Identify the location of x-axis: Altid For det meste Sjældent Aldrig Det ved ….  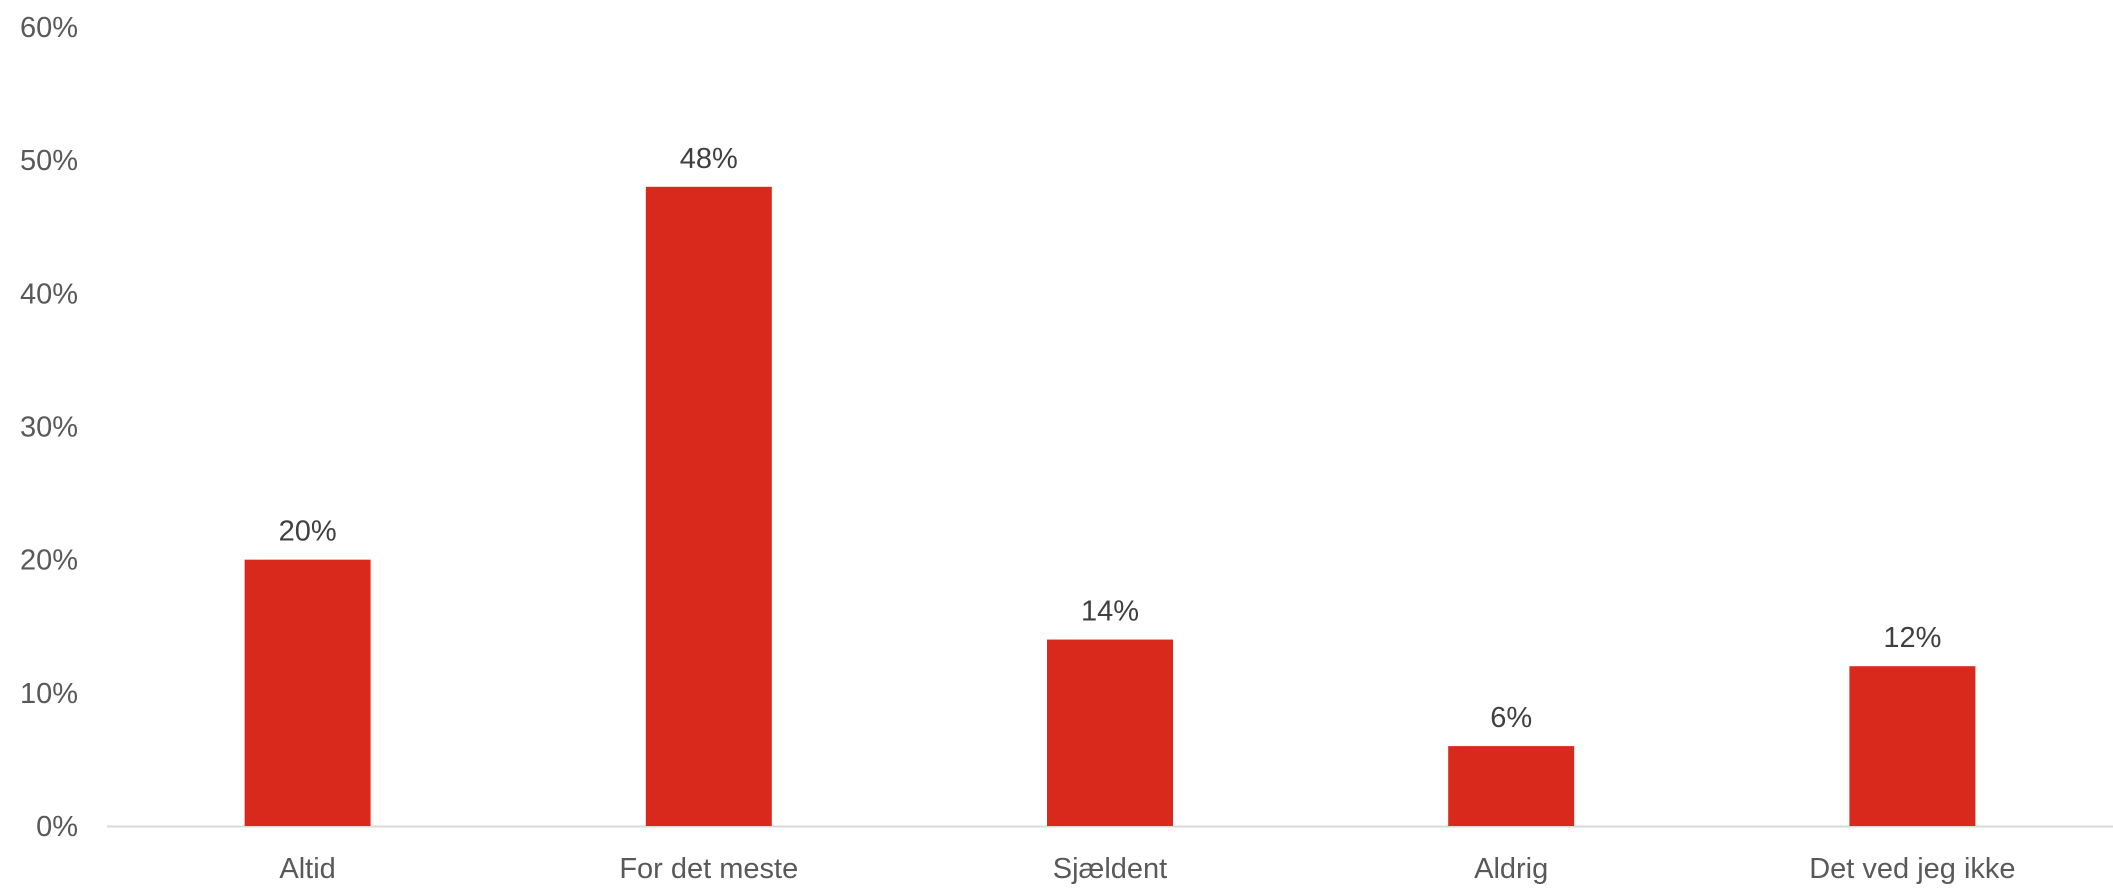
(1147, 869).